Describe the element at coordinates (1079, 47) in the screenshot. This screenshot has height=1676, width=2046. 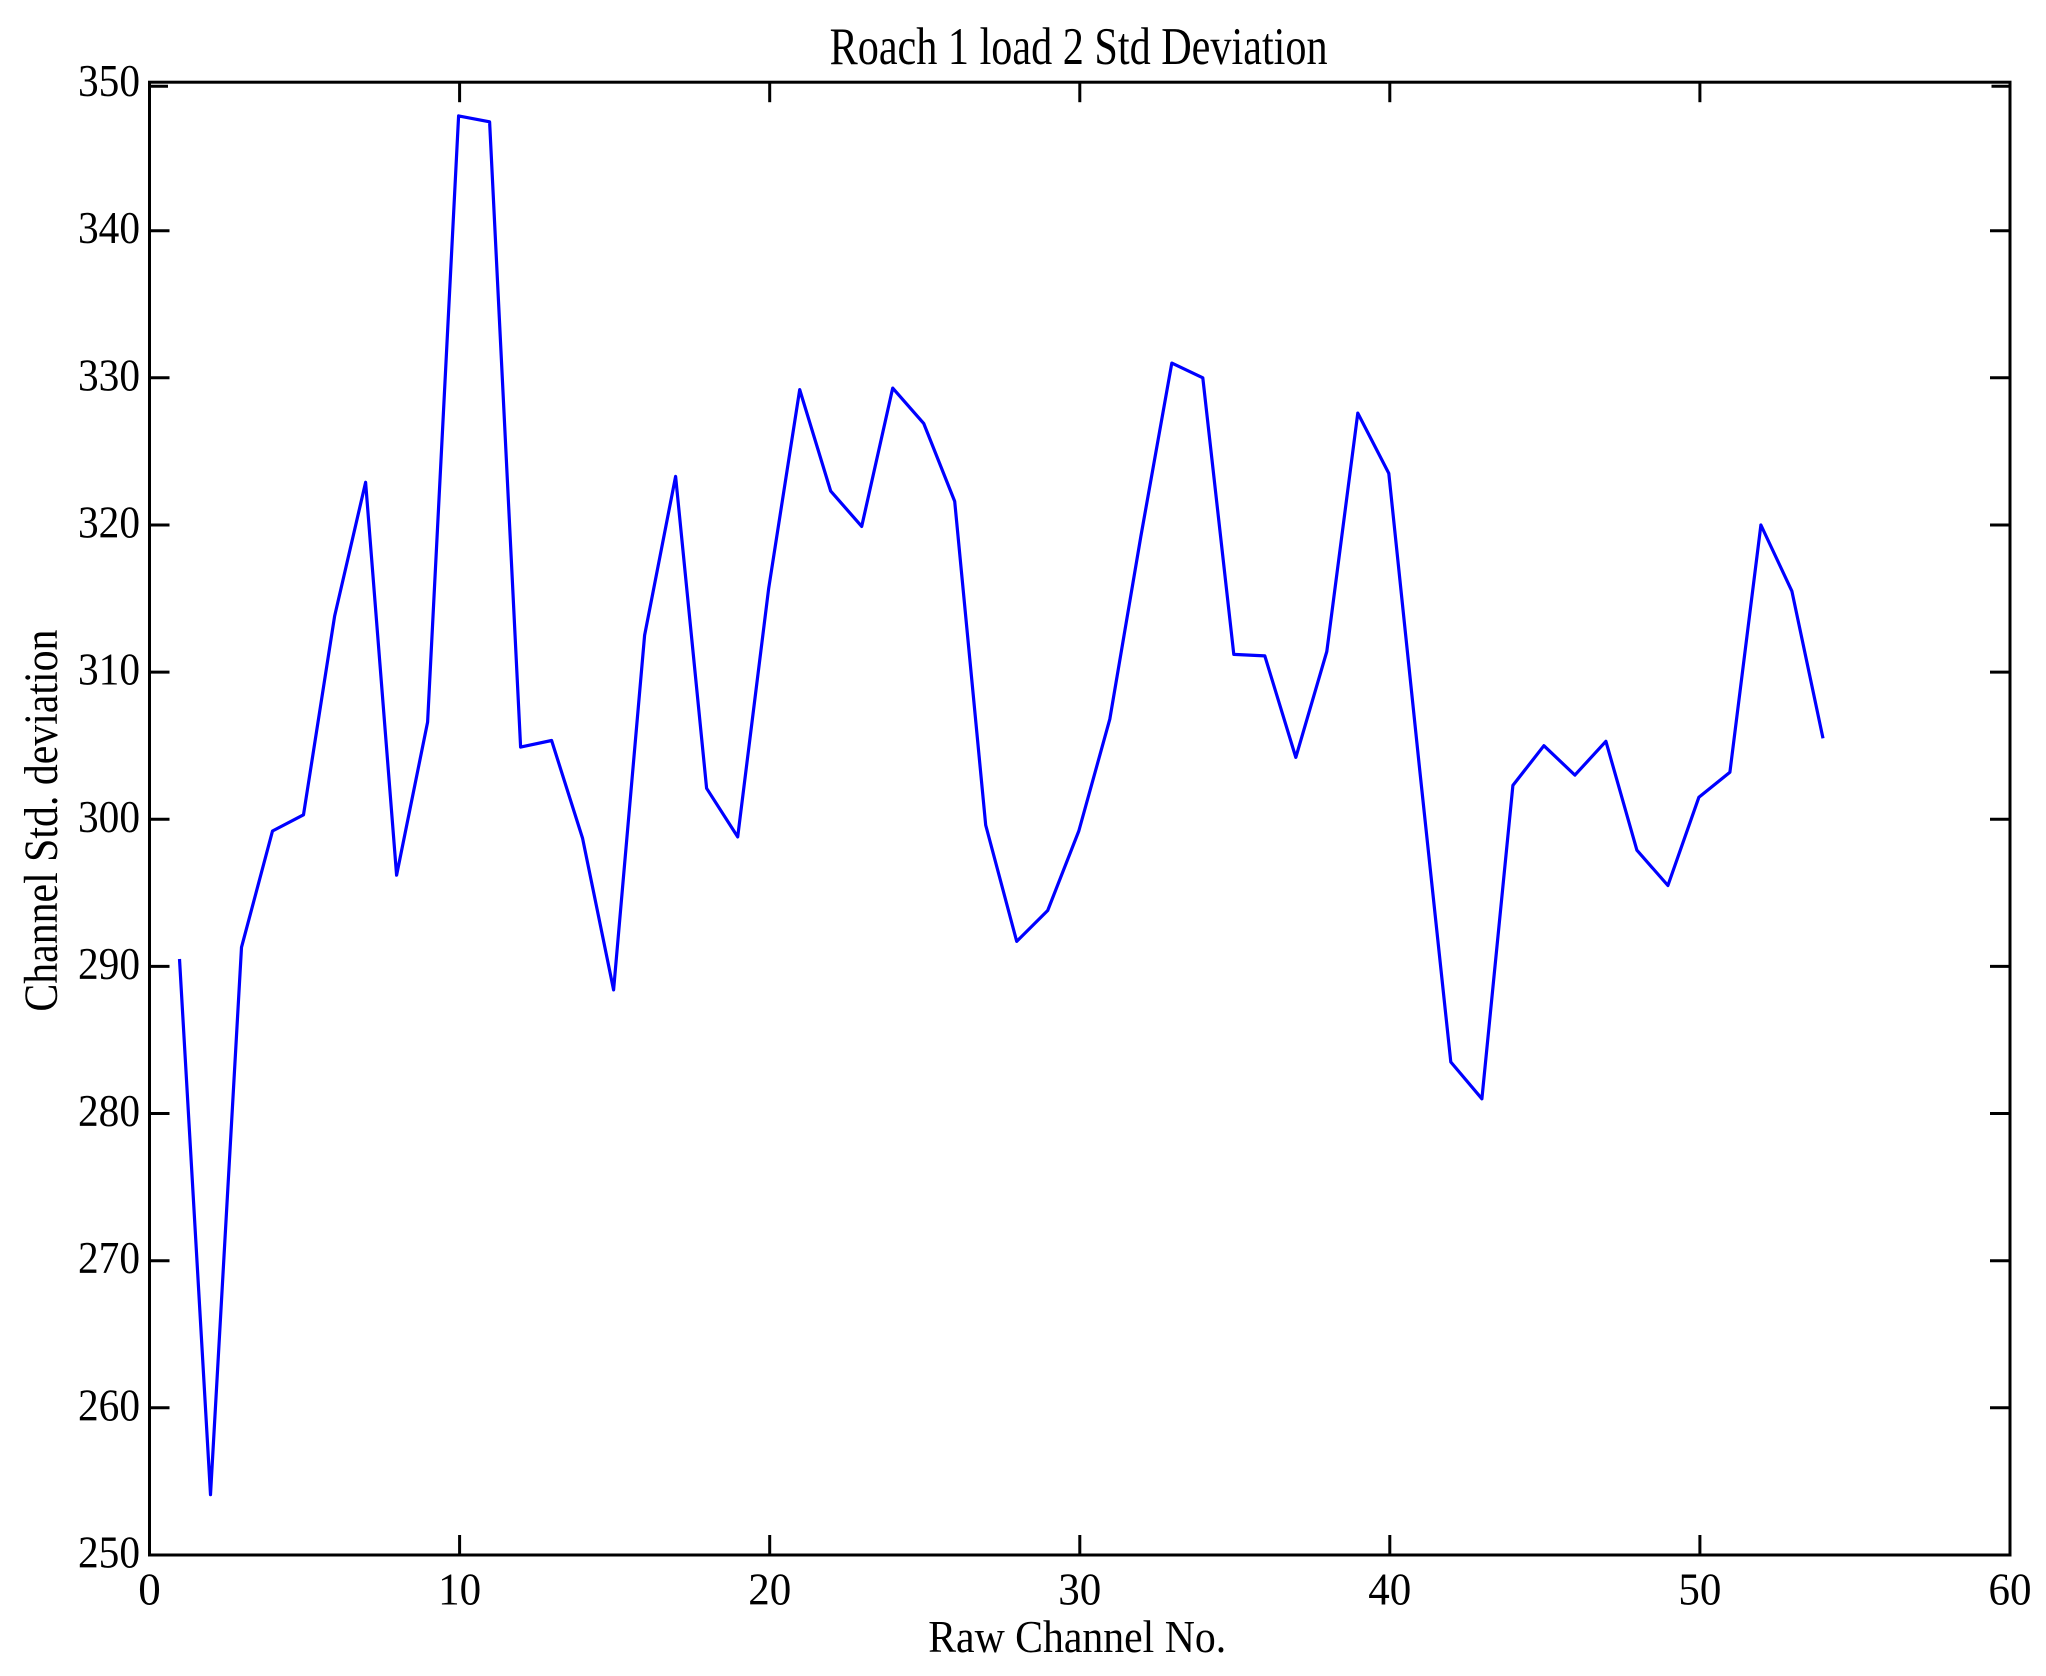
I see `svg-text: Roach 1 load 2 Std Deviation` at that location.